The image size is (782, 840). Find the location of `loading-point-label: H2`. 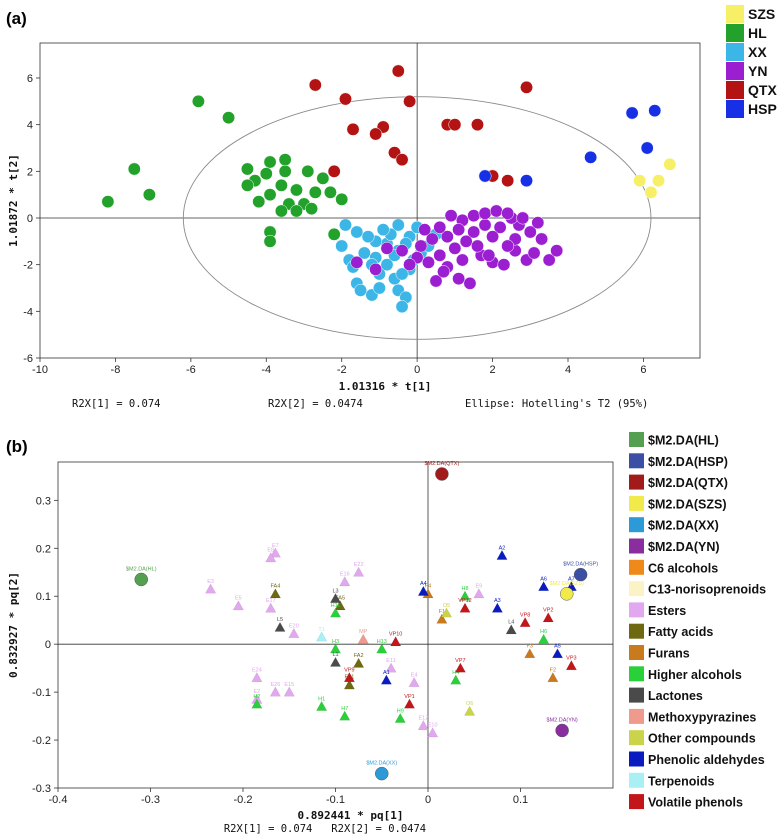

loading-point-label: H2 is located at coordinates (256, 697).